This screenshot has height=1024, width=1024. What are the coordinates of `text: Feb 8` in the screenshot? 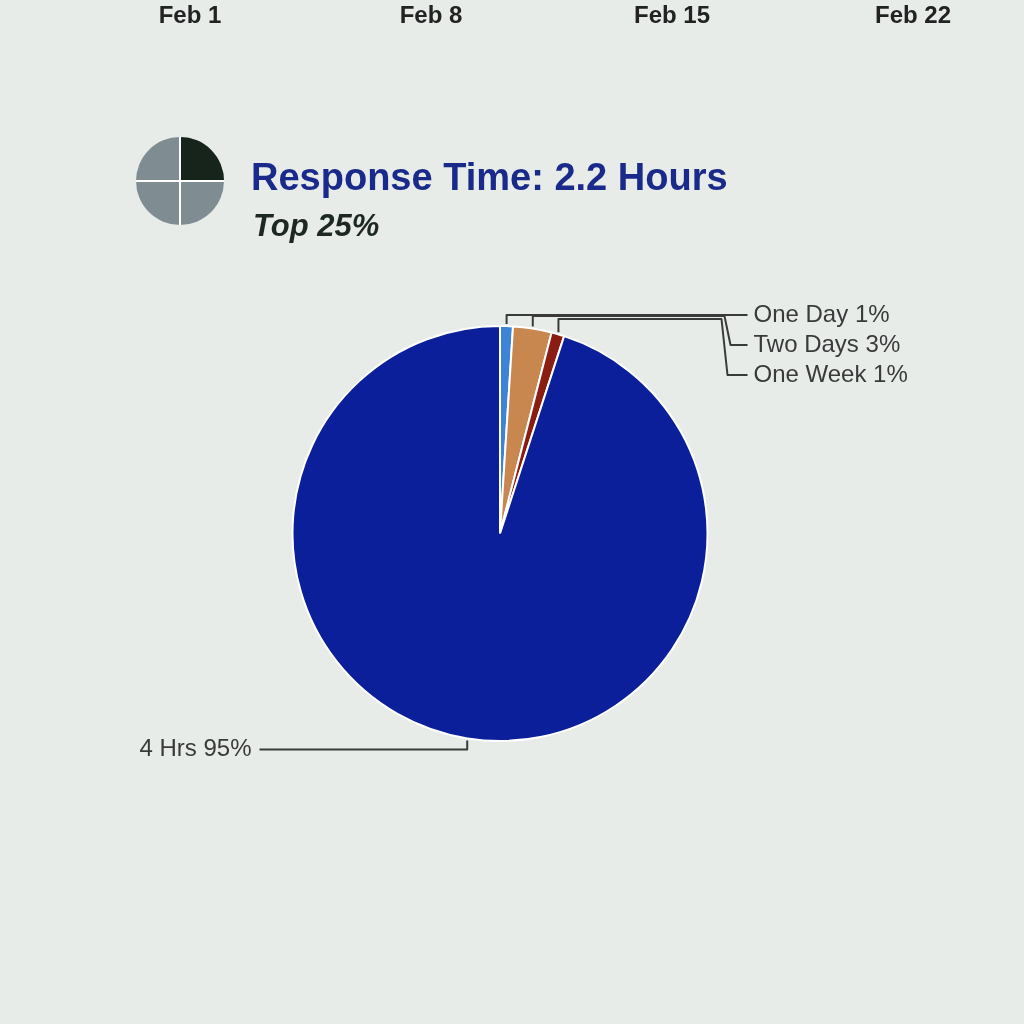 It's located at (431, 15).